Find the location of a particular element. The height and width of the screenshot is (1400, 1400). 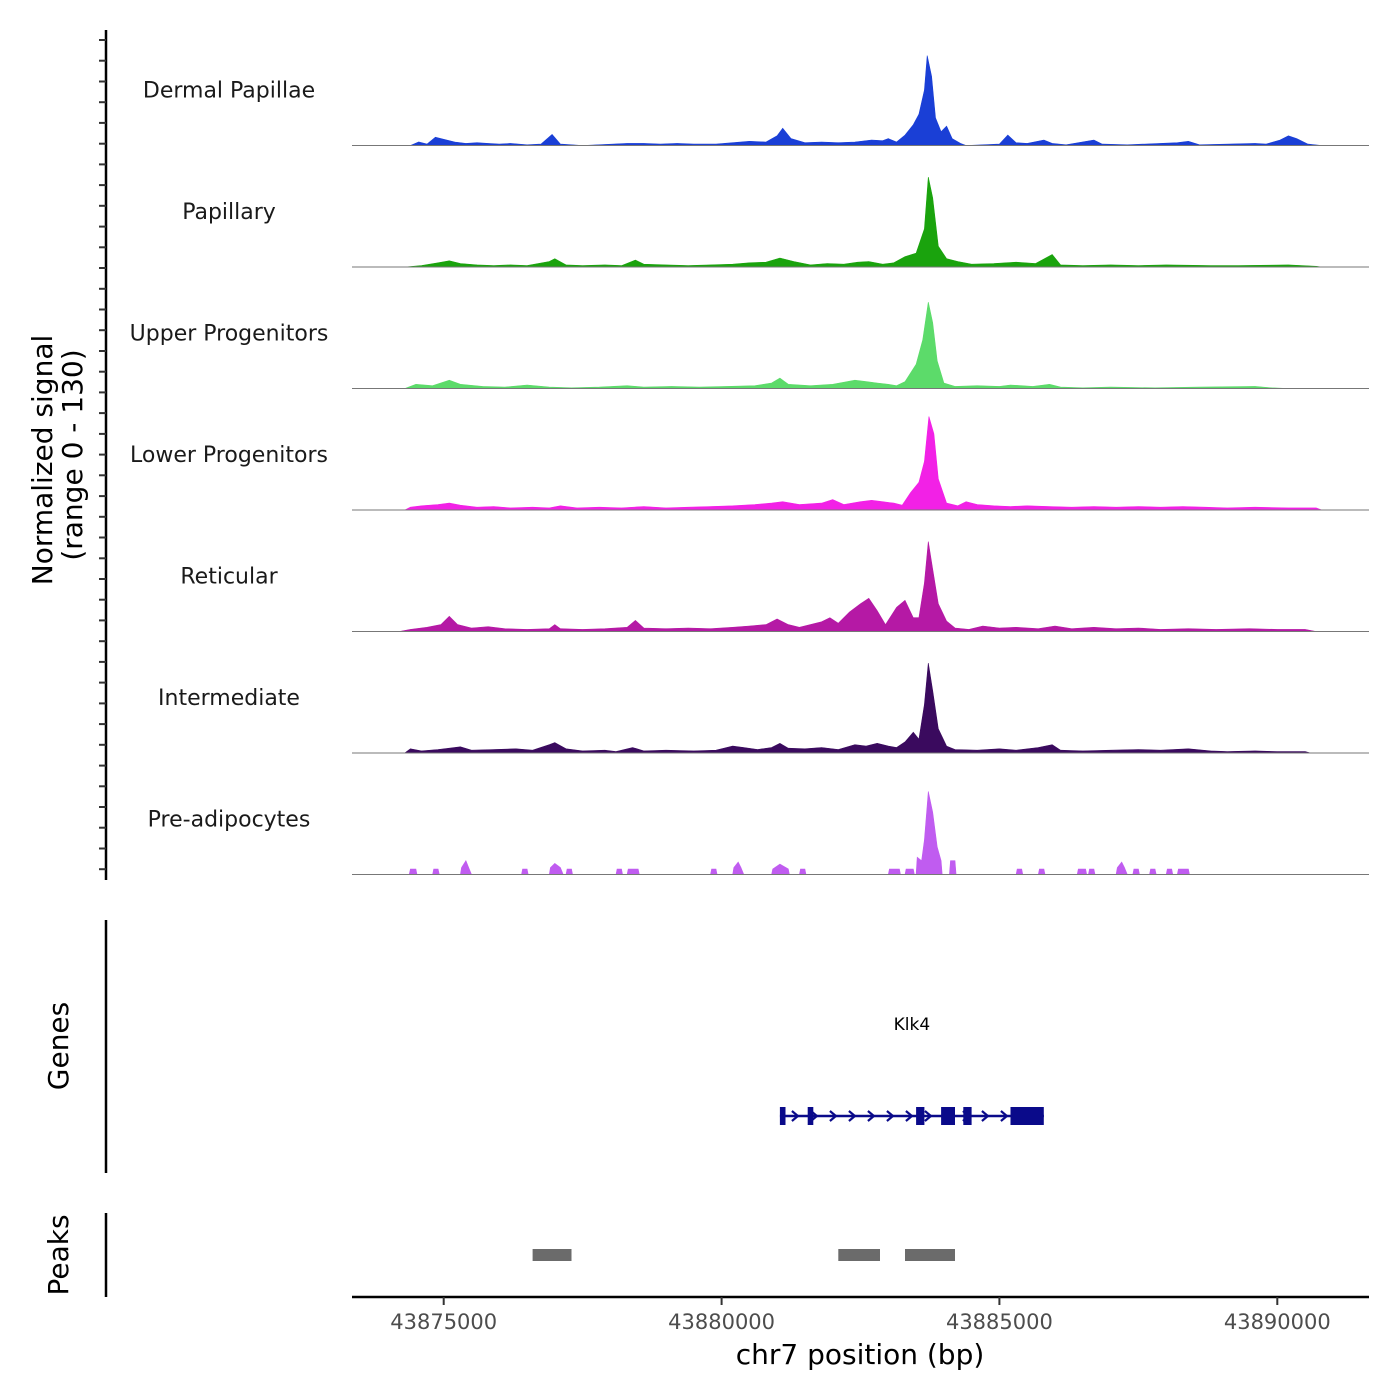

peaks-track is located at coordinates (743, 1255).